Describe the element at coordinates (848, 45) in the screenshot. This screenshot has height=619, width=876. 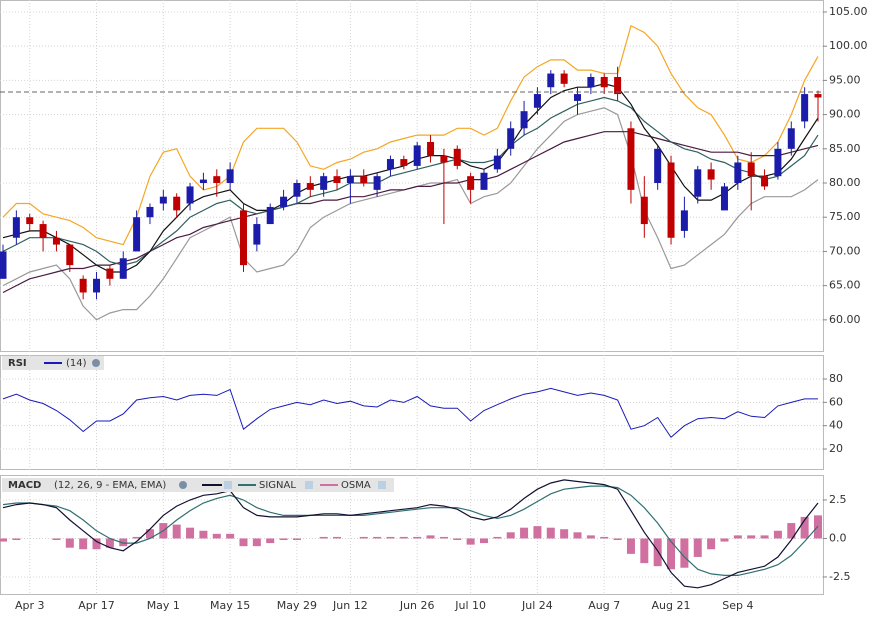
I see `y-tick-label: 100.00` at that location.